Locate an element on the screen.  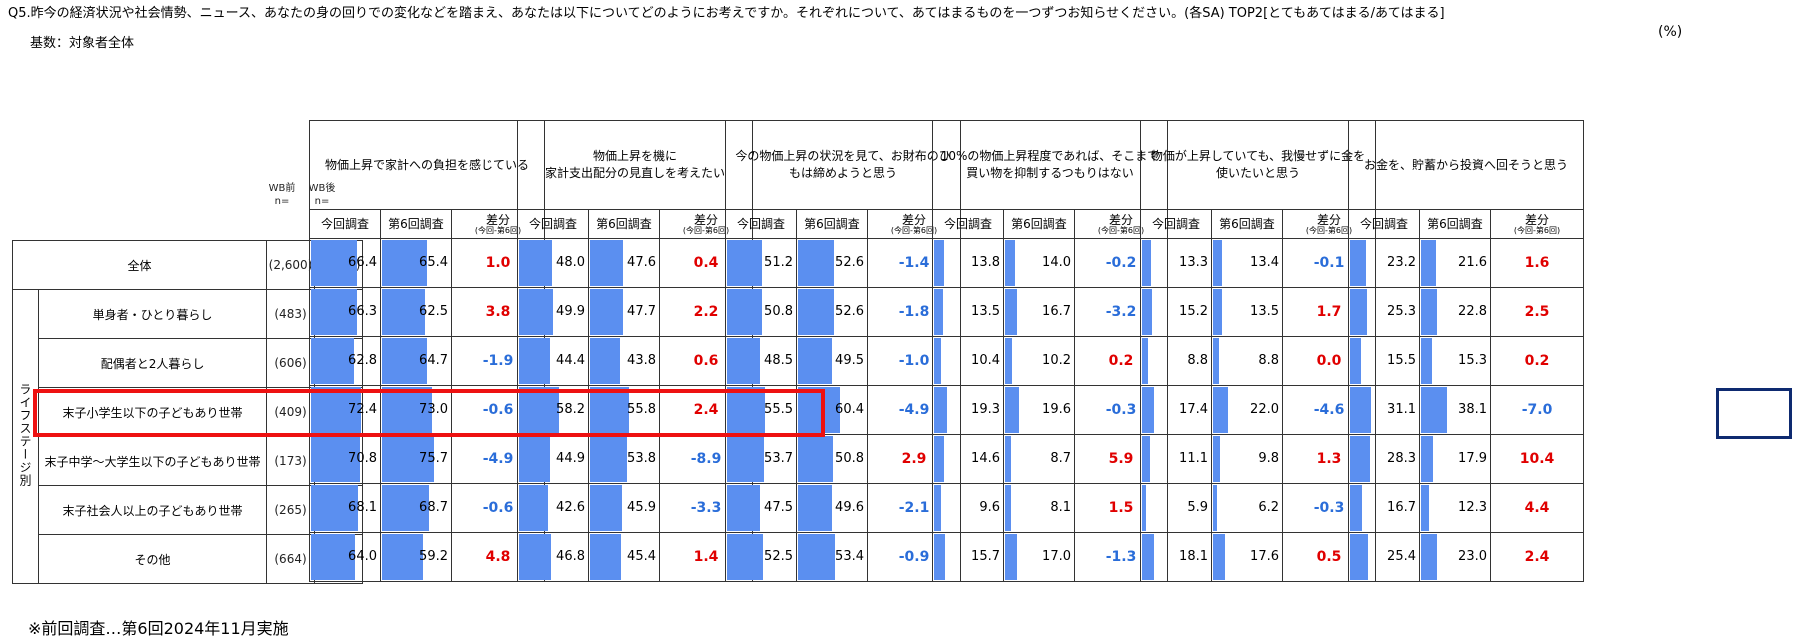
value-label: 64.7 is located at coordinates (433, 360).